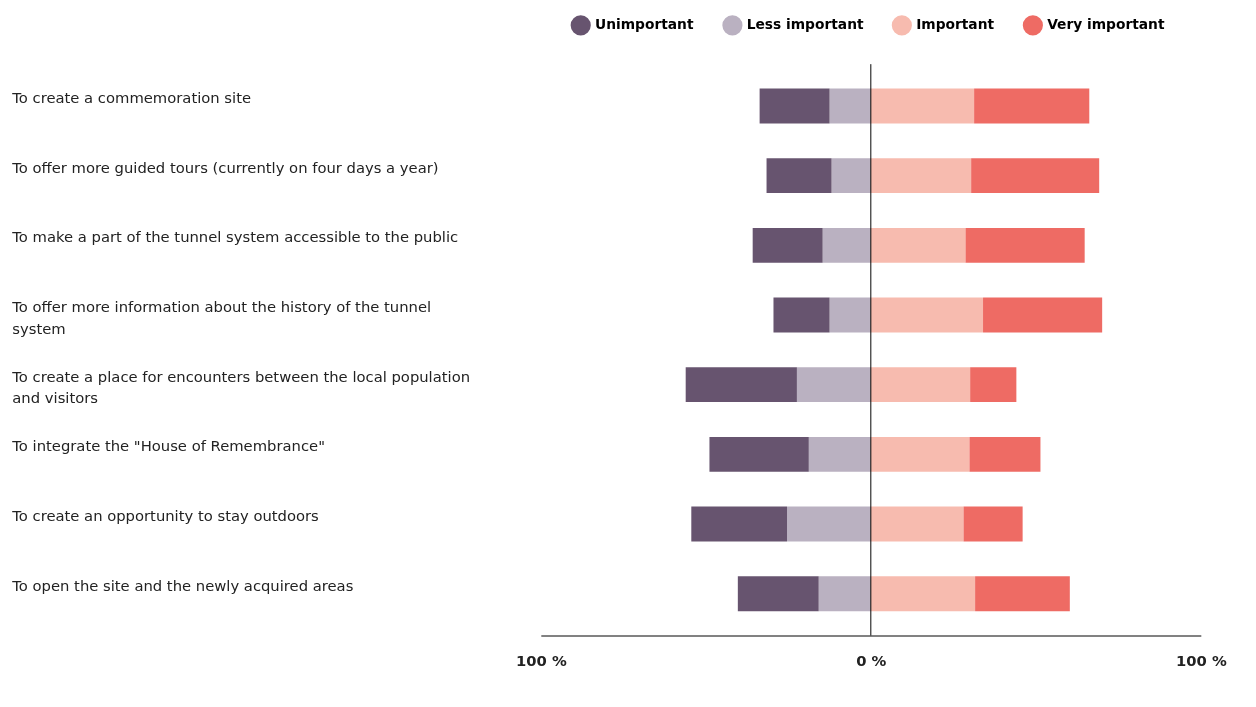 Image resolution: width=1256 pixels, height=707 pixels. What do you see at coordinates (235, 237) in the screenshot?
I see `y-tick-label: To make a part of the tunnel system accessible to the public` at bounding box center [235, 237].